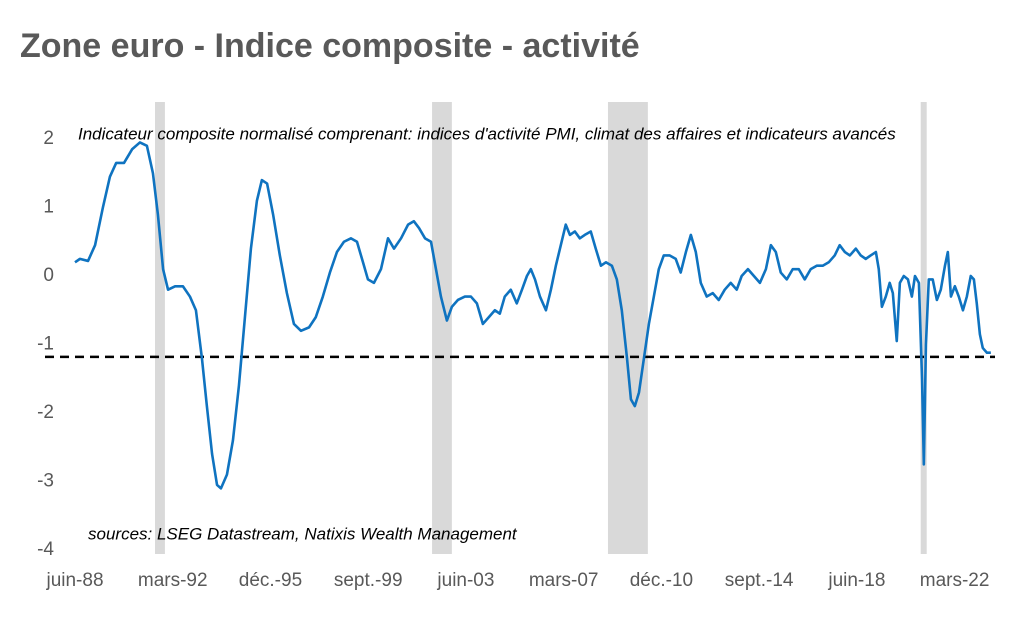 This screenshot has height=618, width=1024. Describe the element at coordinates (48, 138) in the screenshot. I see `y-tick-label: 2` at that location.